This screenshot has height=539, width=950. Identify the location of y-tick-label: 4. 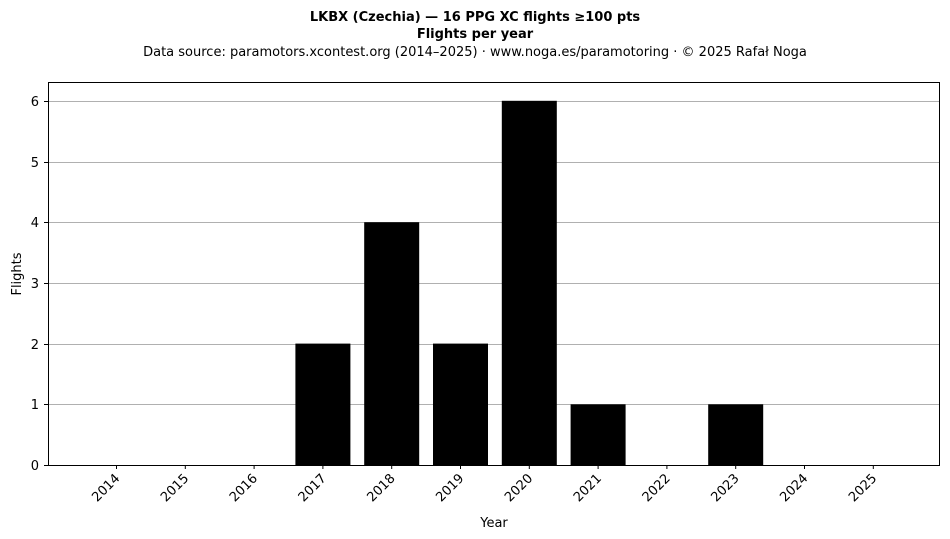
(35, 223).